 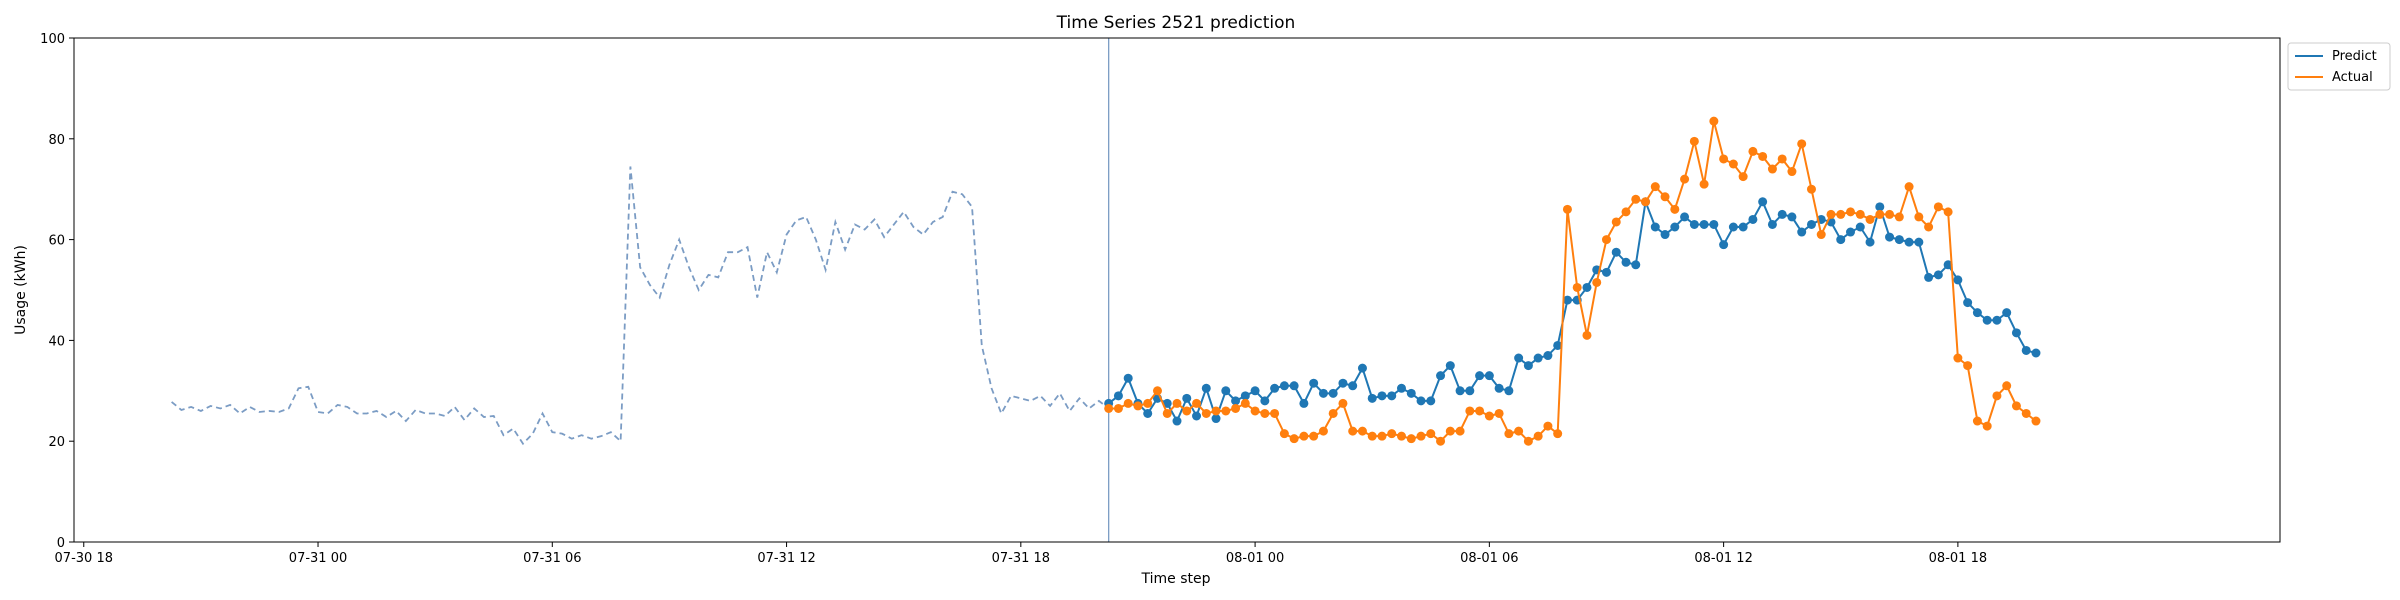 What do you see at coordinates (21, 290) in the screenshot?
I see `y-axis-label: Usage (kWh)` at bounding box center [21, 290].